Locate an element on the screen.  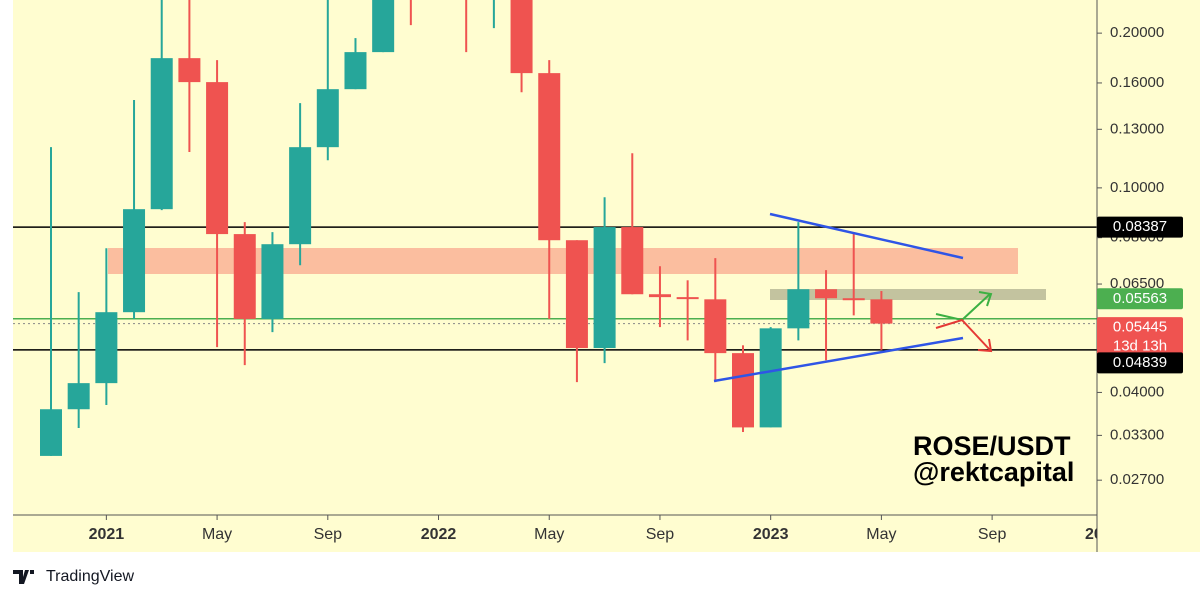
price-label: 0.08387 is located at coordinates (1140, 226).